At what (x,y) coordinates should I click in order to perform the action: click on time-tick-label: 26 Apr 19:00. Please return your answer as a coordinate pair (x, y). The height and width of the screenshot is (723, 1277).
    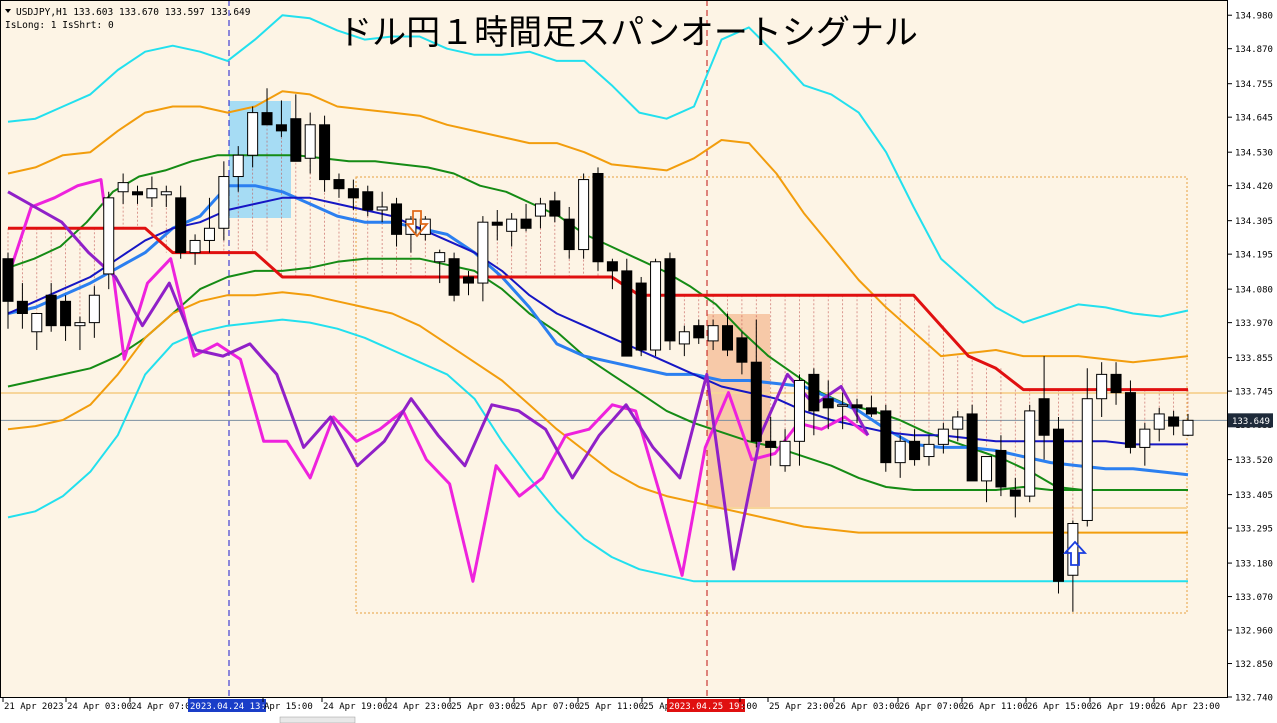
    Looking at the image, I should click on (1123, 707).